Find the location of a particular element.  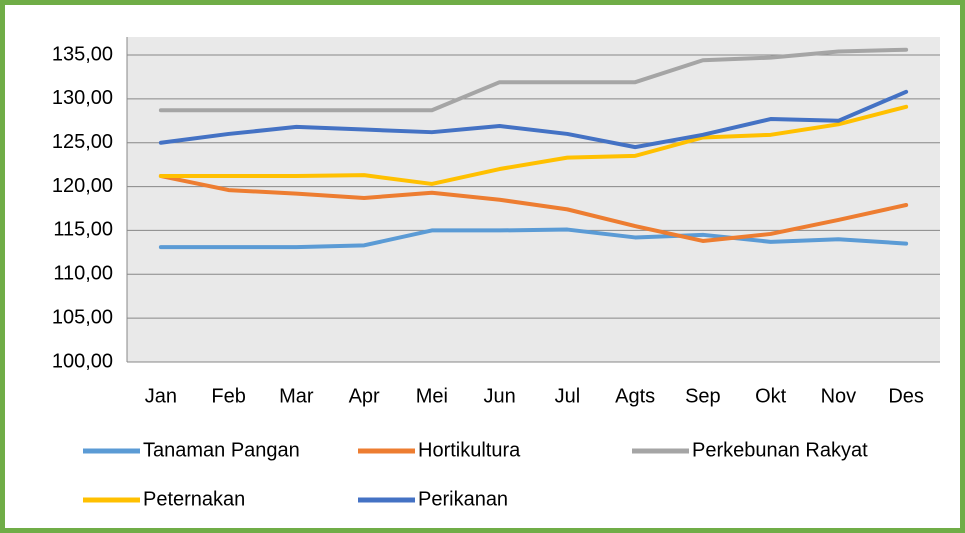

x-tick-label: Mar is located at coordinates (296, 396).